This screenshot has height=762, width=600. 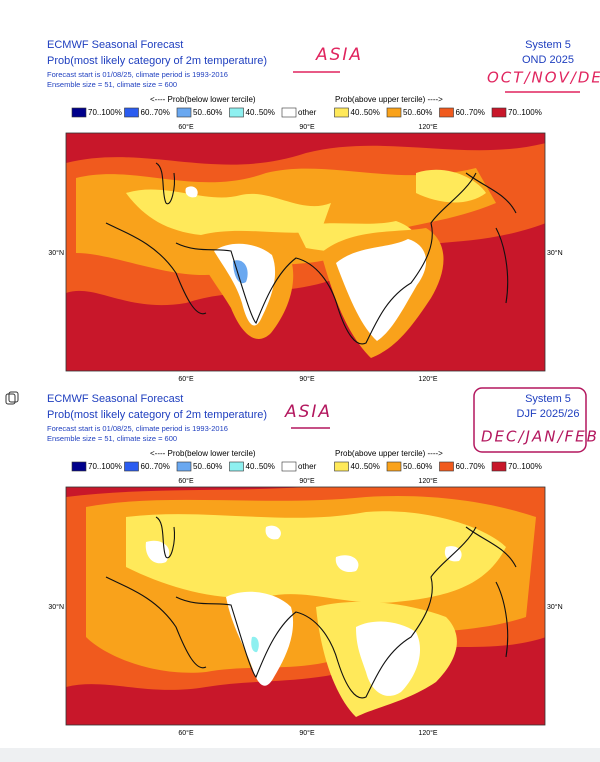 I want to click on lon-label-bottom: 120°E, so click(x=427, y=733).